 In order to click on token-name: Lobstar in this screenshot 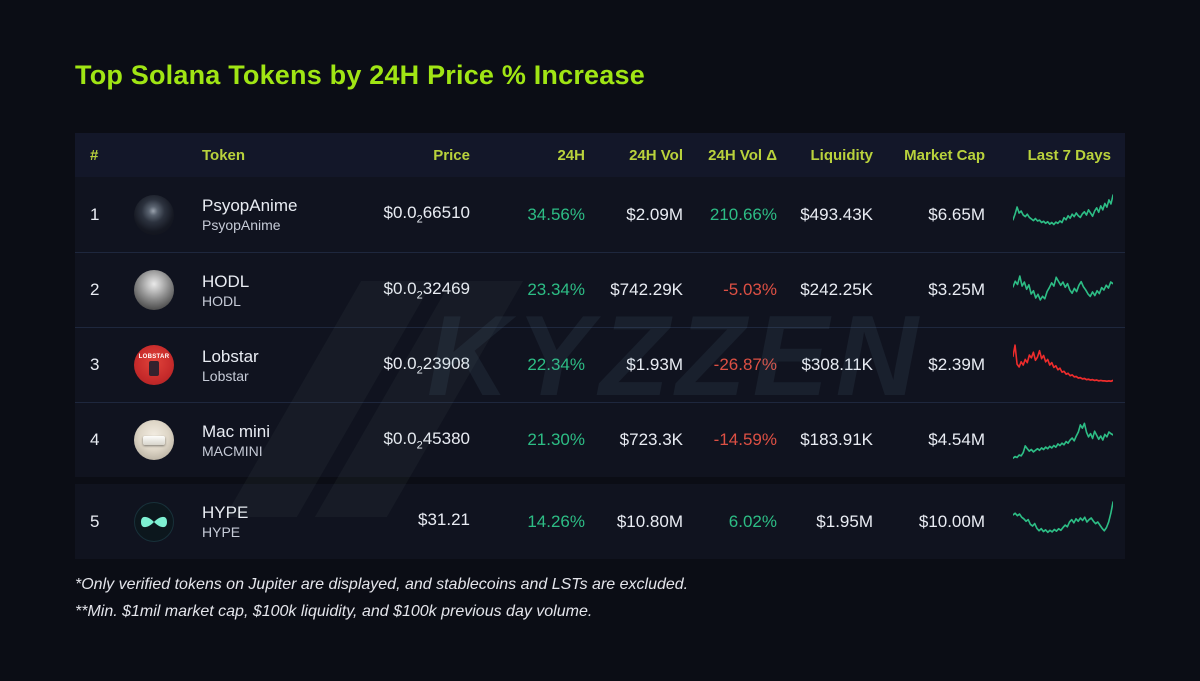, I will do `click(230, 356)`.